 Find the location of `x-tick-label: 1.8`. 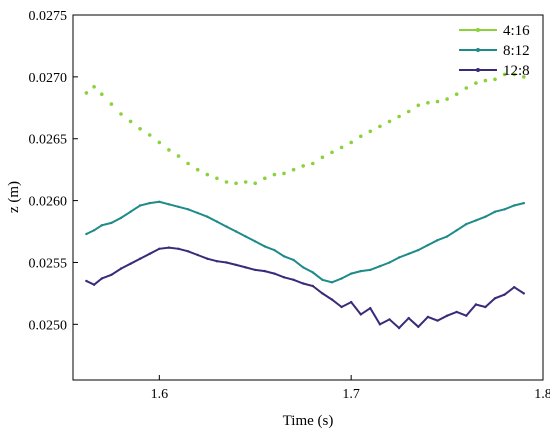

x-tick-label: 1.8 is located at coordinates (542, 394).